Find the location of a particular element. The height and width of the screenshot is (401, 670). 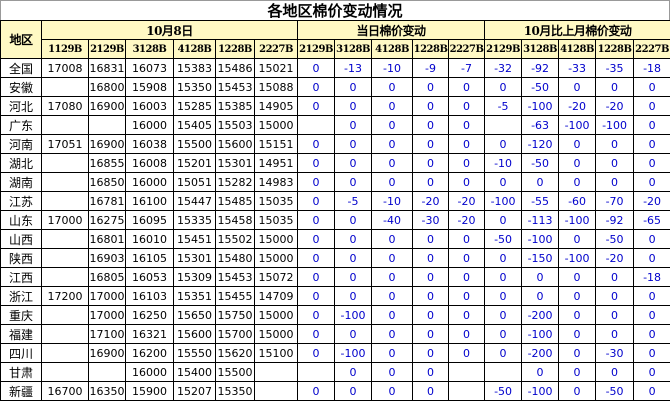

price-cell: 16350 is located at coordinates (107, 391).